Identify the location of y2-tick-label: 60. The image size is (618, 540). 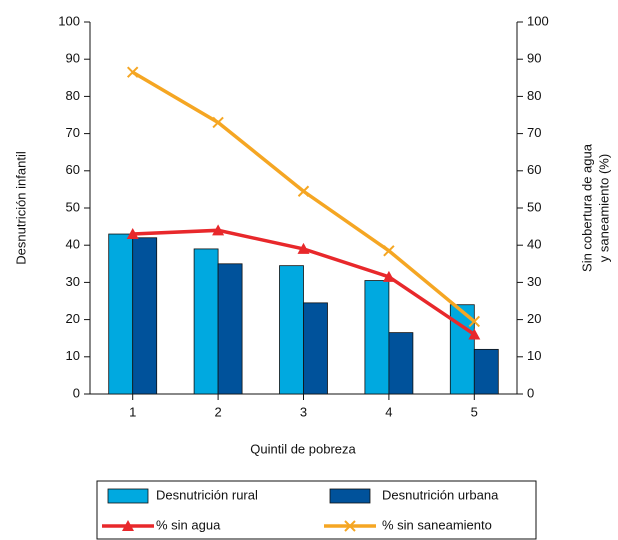
(534, 169).